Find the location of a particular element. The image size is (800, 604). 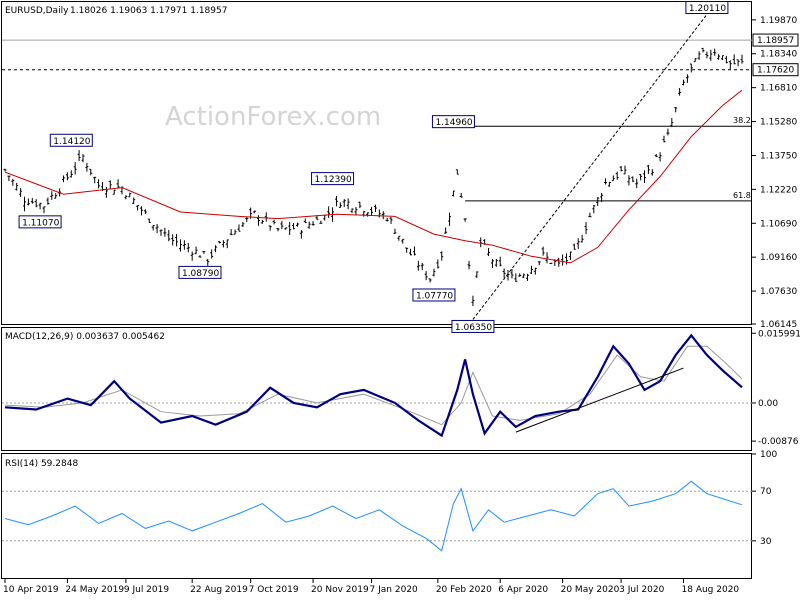

macd-y-tick-label: 0.00 is located at coordinates (768, 404).